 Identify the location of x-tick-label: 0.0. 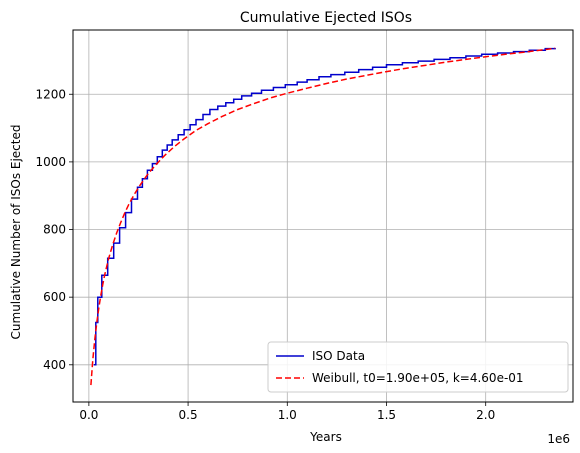
(88, 415).